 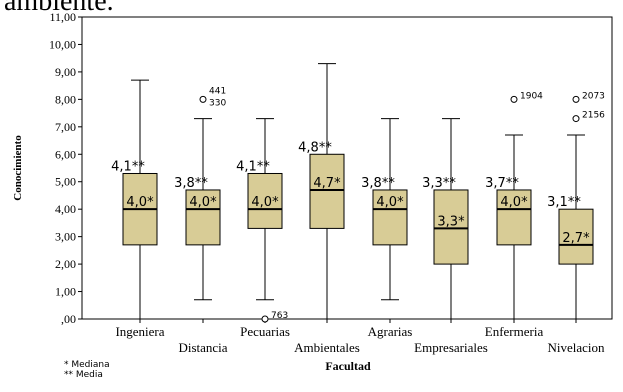 I want to click on outlier-label: 763, so click(x=279, y=316).